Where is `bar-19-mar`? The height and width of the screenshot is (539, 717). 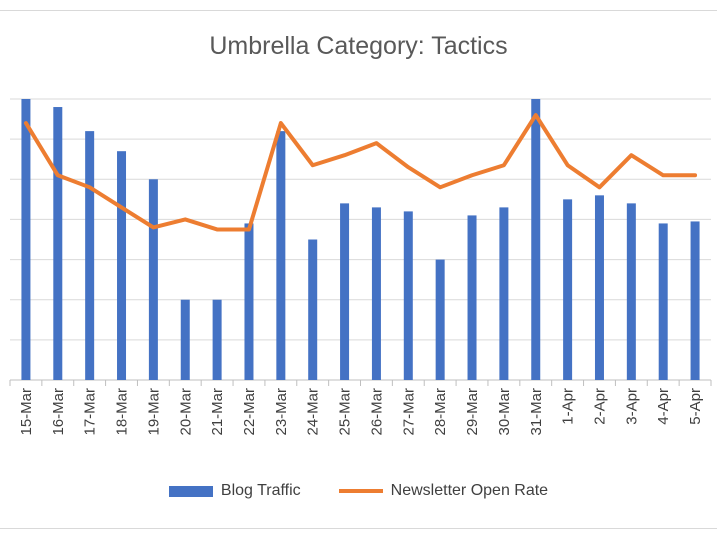 bar-19-mar is located at coordinates (153, 279).